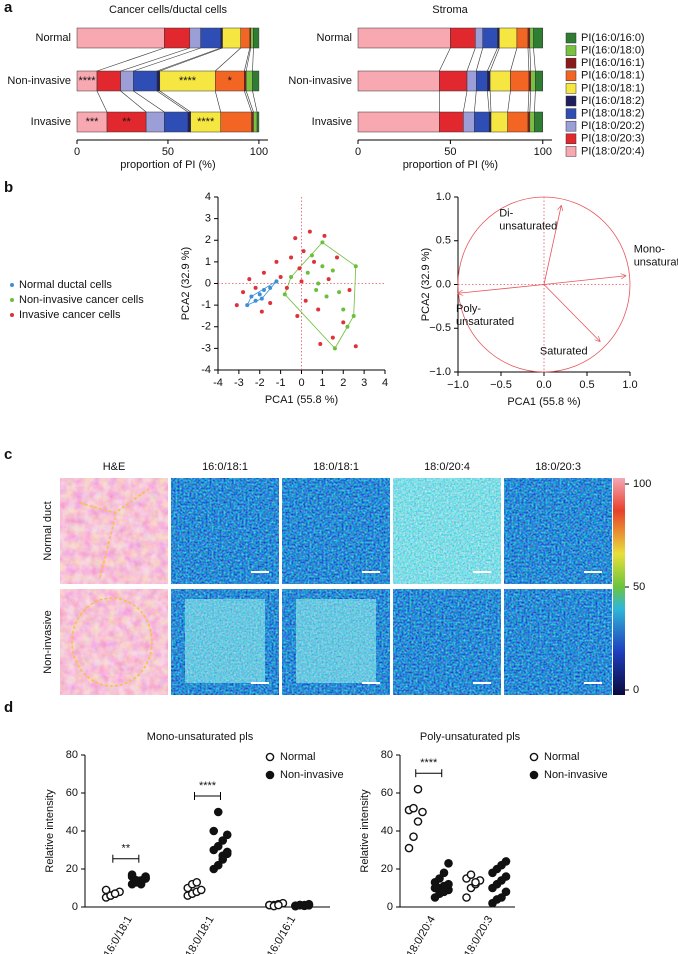 This screenshot has width=678, height=954. Describe the element at coordinates (87, 81) in the screenshot. I see `significance-label: ****` at that location.